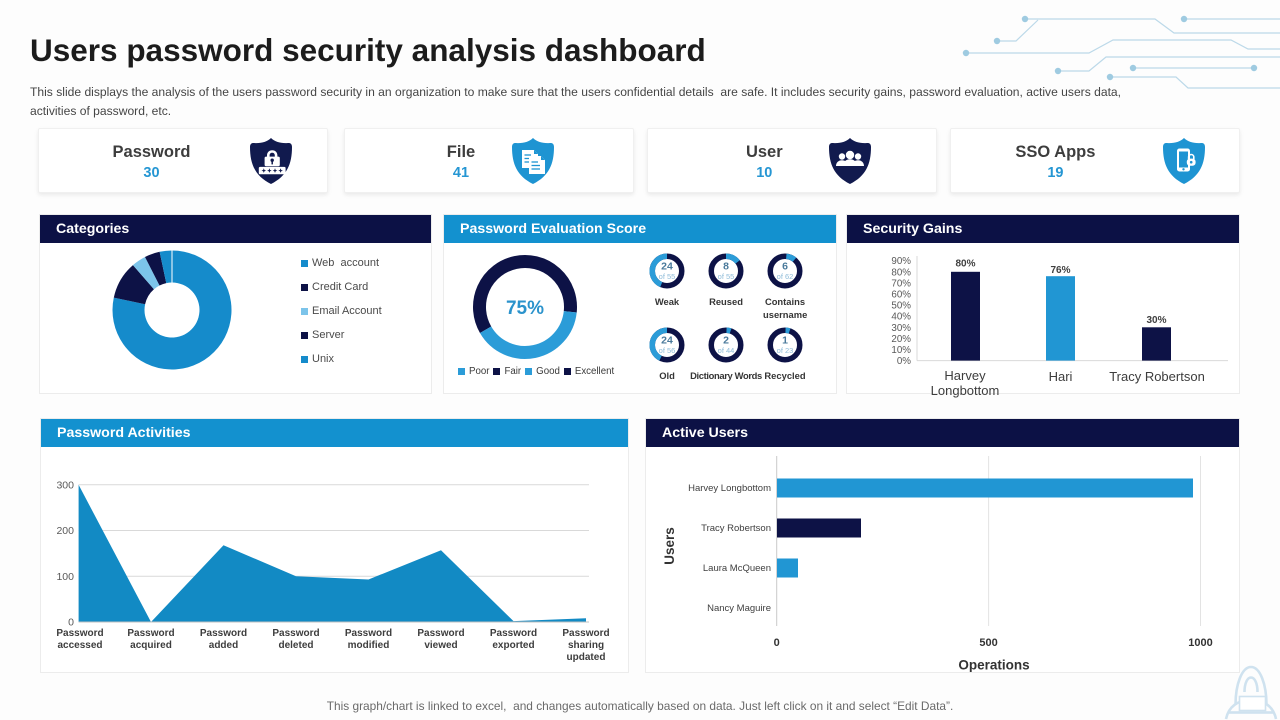 Image resolution: width=1280 pixels, height=720 pixels. I want to click on svg-text: of 62, so click(785, 276).